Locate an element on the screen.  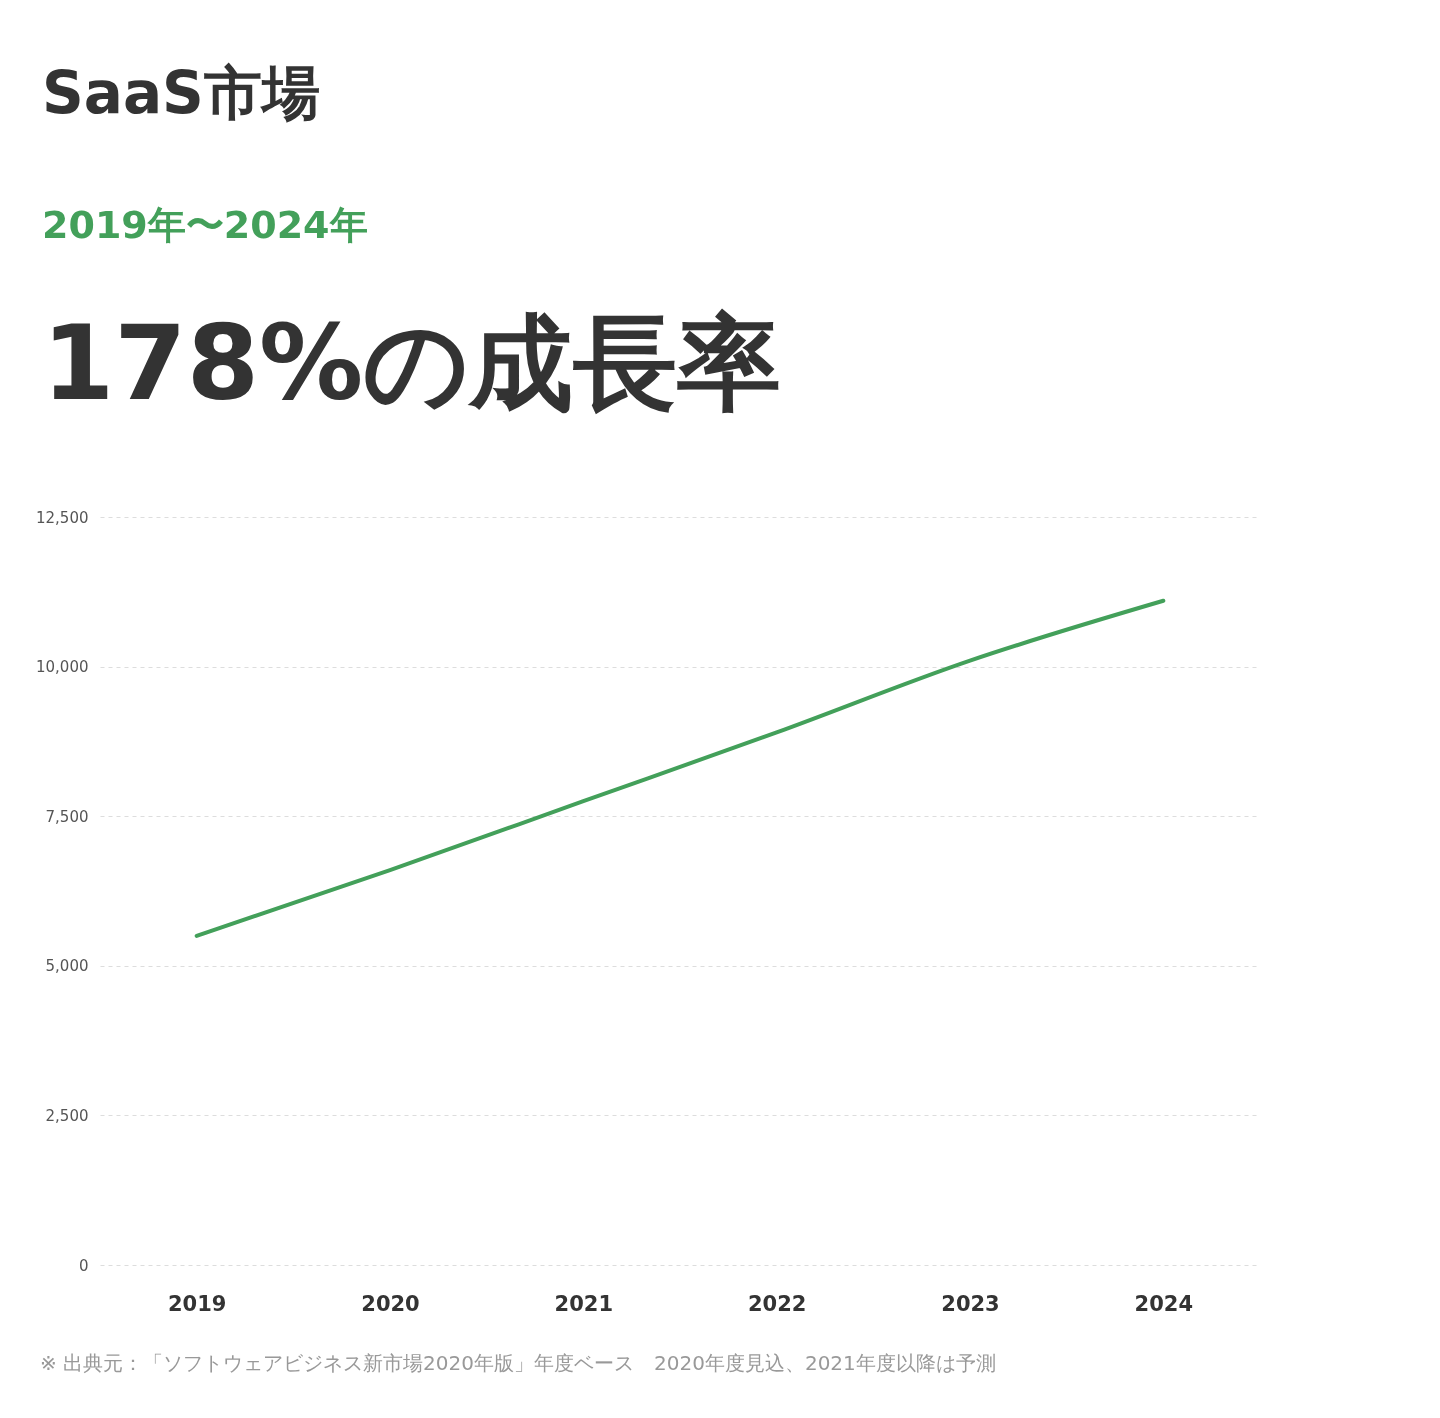
y-tick-label: 2,500 is located at coordinates (67, 1115).